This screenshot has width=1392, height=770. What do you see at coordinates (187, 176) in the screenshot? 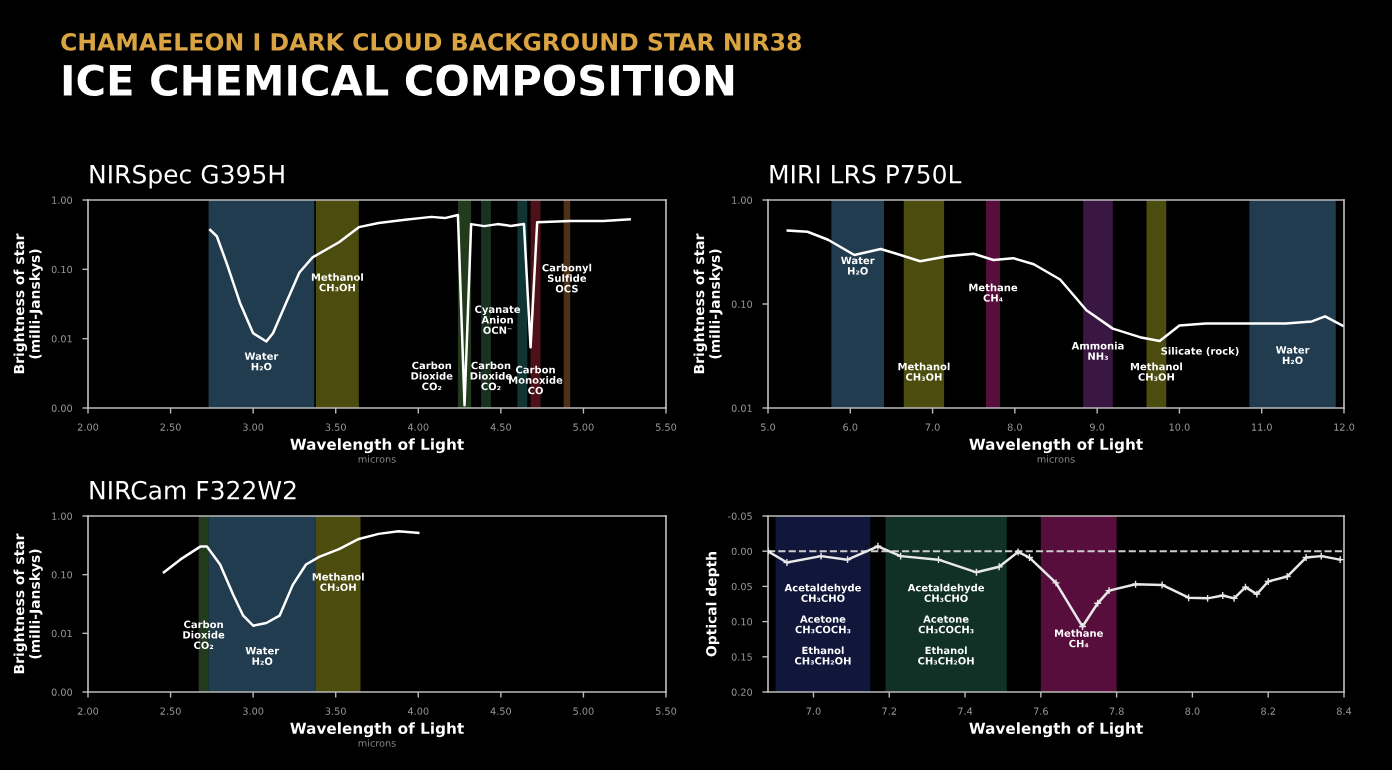
I see `chart-title: NIRSpec G395H` at bounding box center [187, 176].